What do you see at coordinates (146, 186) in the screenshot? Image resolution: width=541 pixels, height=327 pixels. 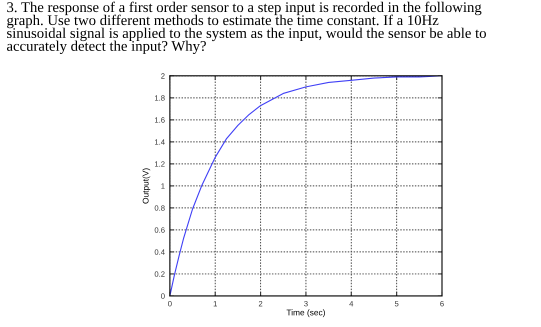 I see `y-axis-title: Output(V)` at bounding box center [146, 186].